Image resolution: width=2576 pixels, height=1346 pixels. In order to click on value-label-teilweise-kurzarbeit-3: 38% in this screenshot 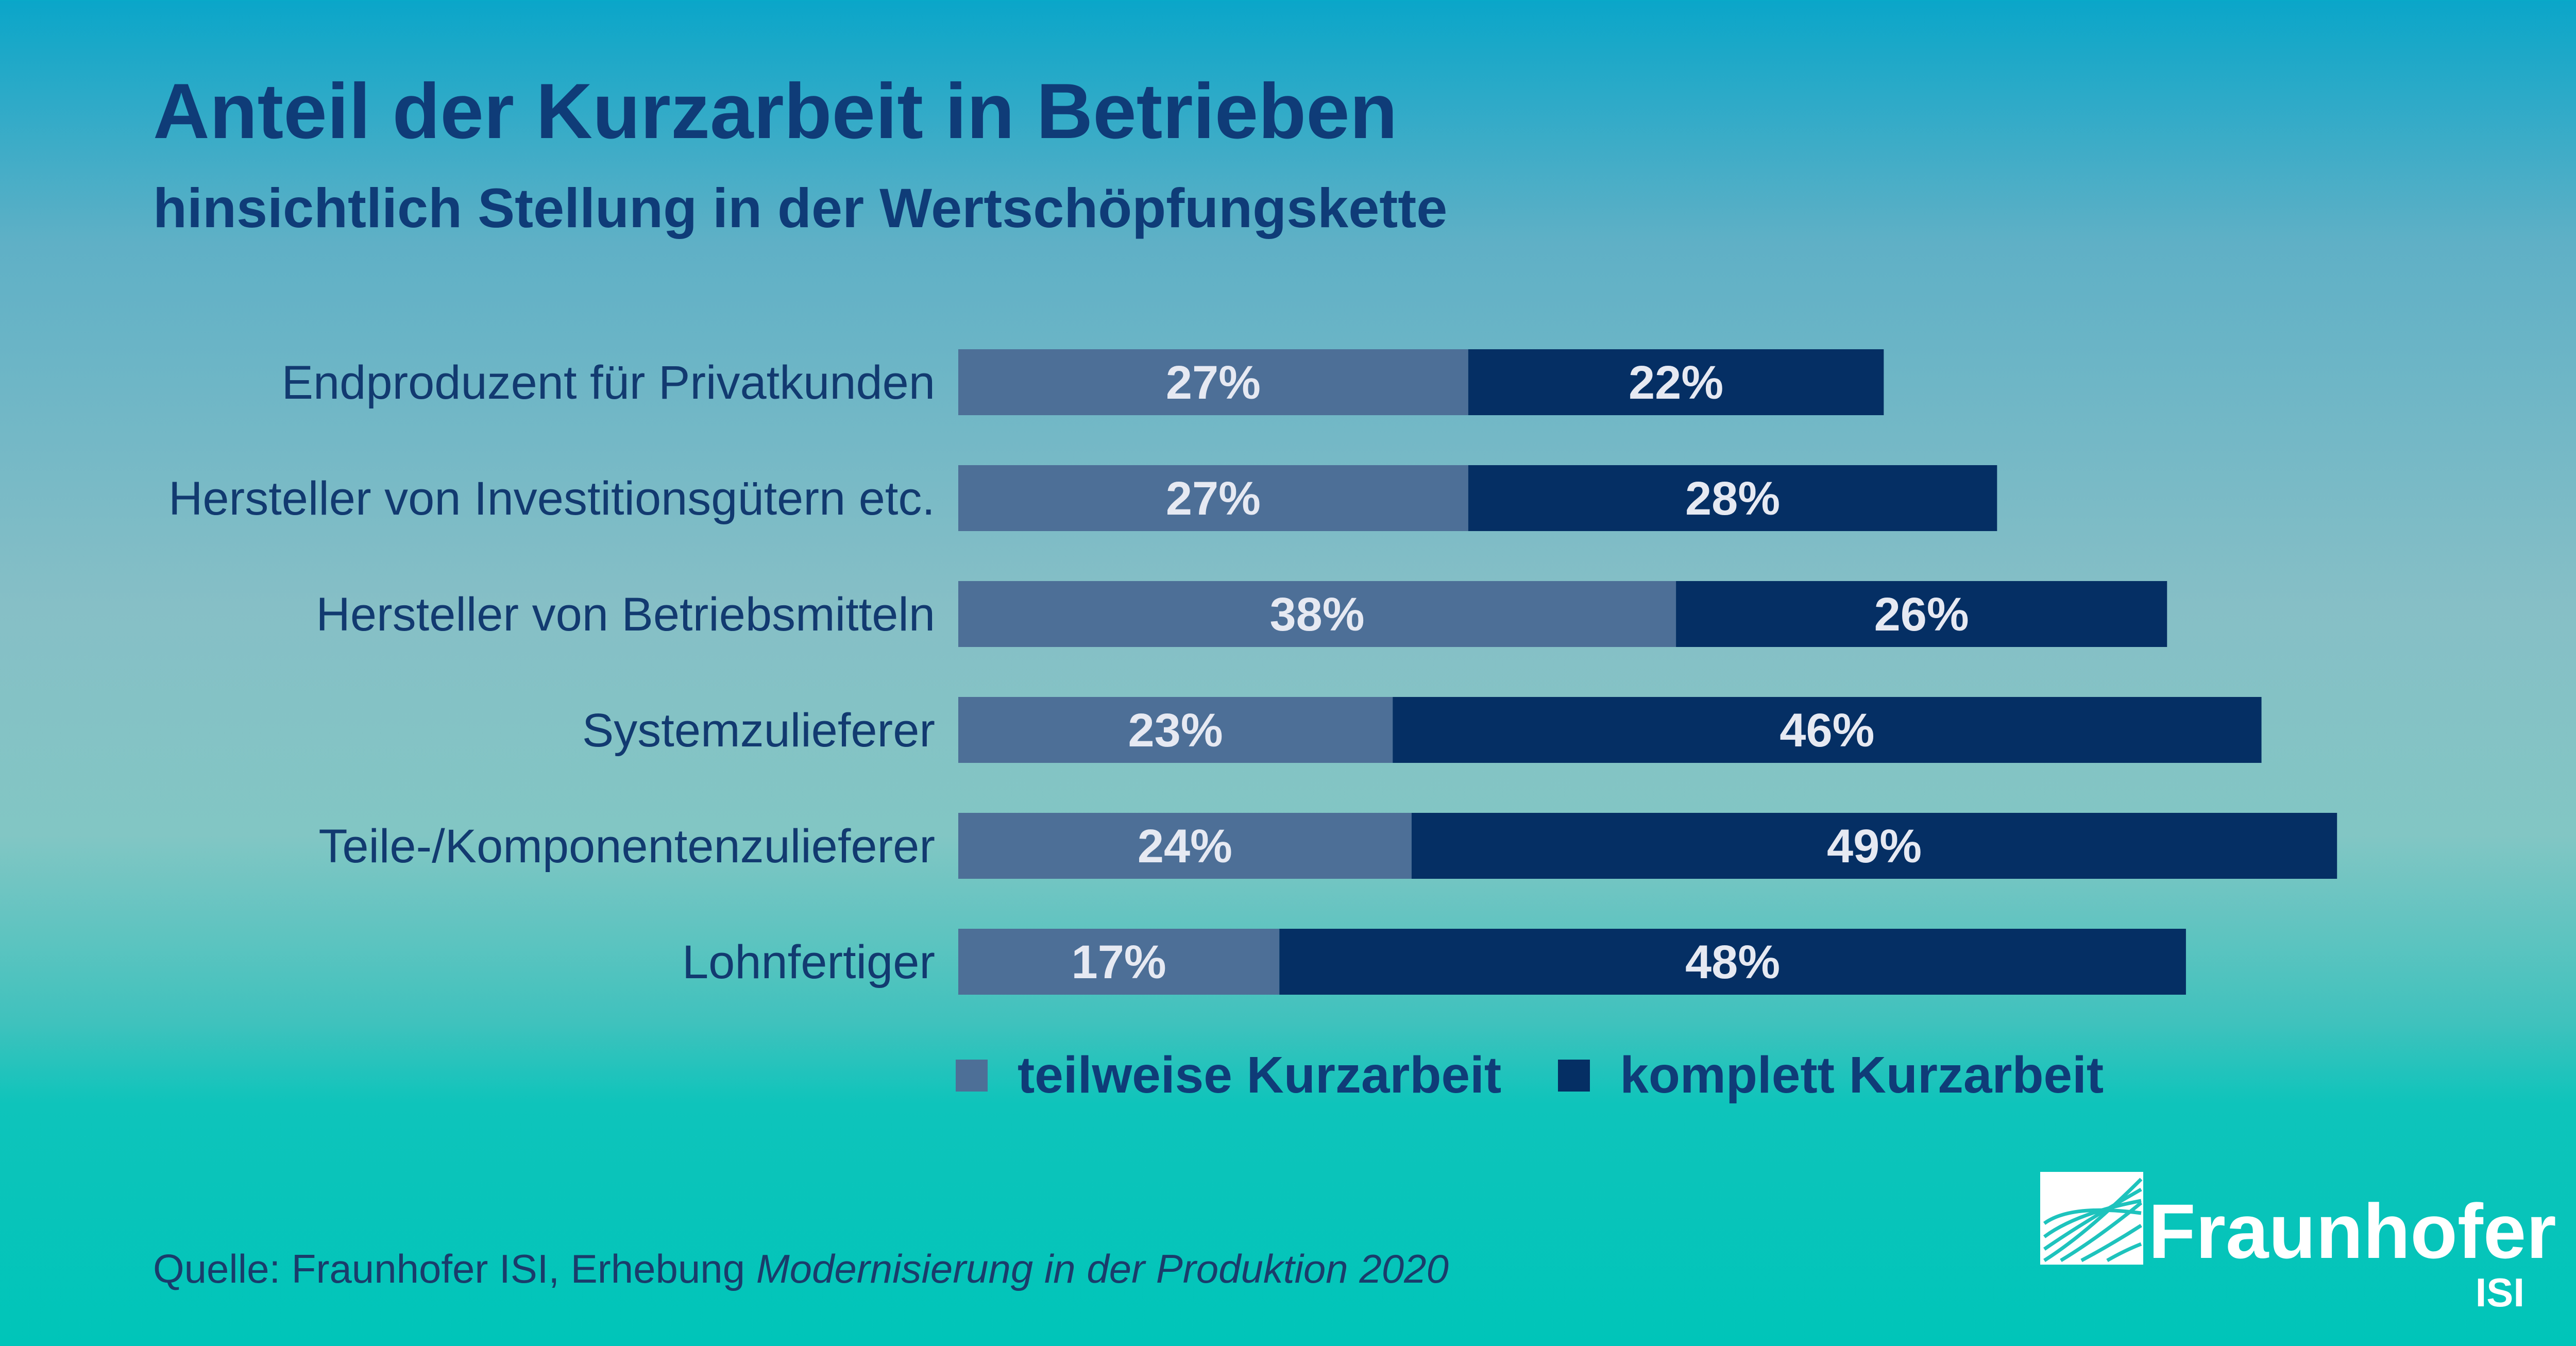, I will do `click(1316, 614)`.